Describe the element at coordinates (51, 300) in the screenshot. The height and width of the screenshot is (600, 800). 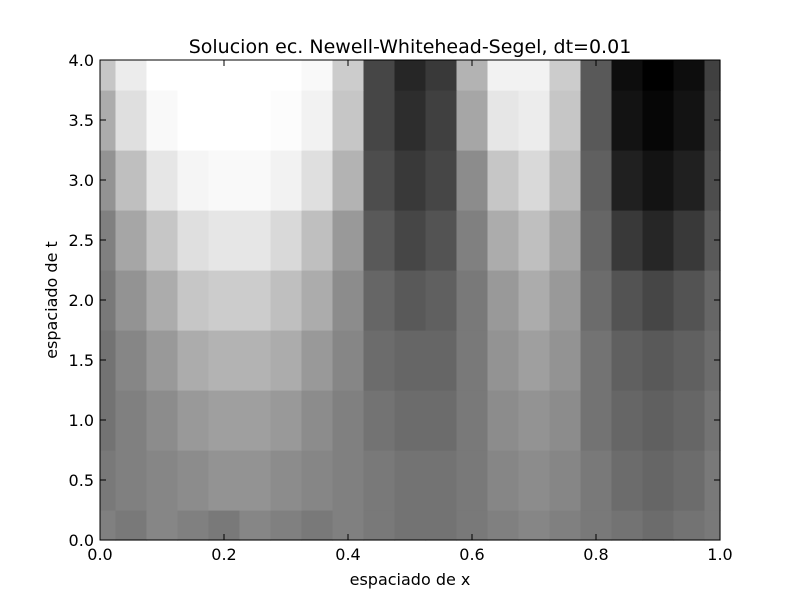
I see `y-axis-label: espaciado de t` at that location.